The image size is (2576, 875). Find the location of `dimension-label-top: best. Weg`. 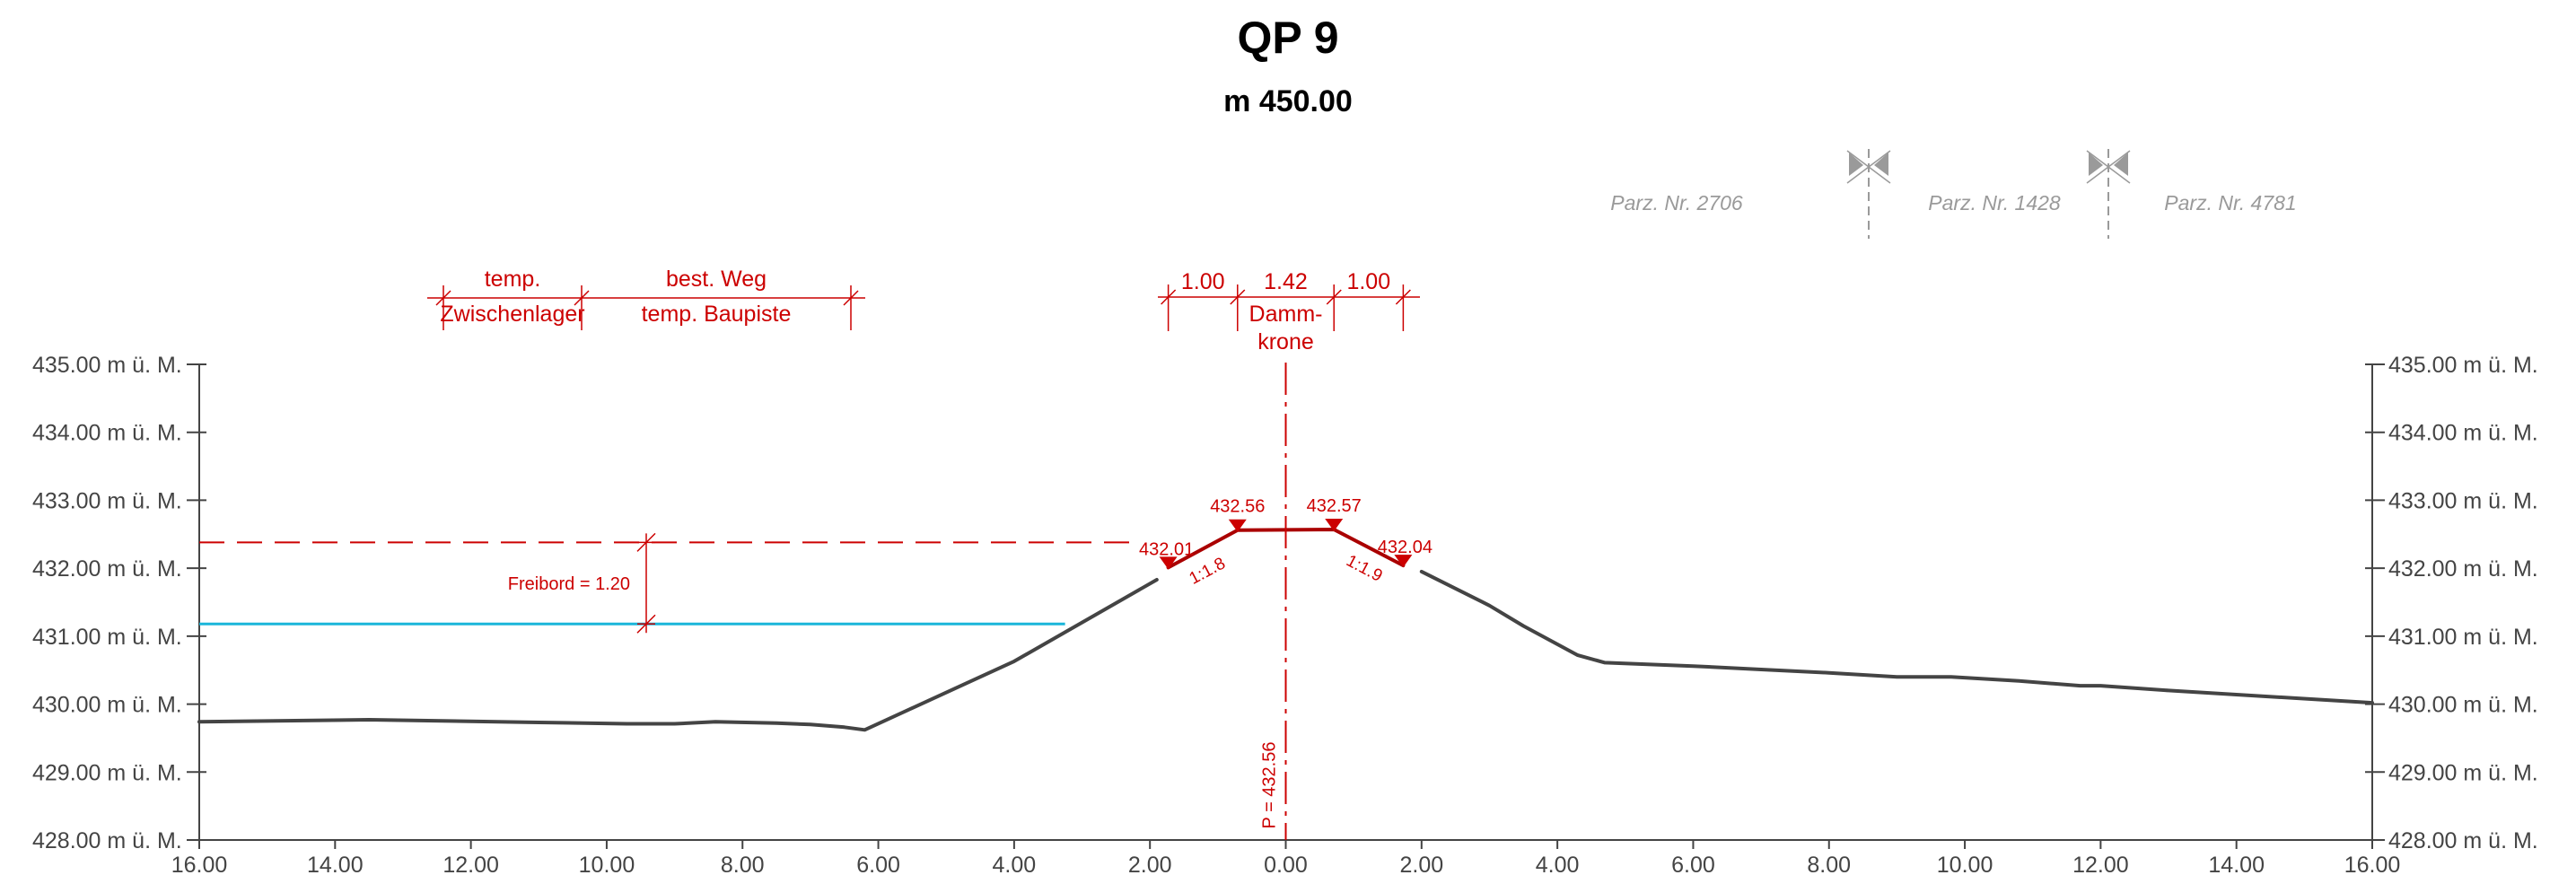

dimension-label-top: best. Weg is located at coordinates (716, 280).